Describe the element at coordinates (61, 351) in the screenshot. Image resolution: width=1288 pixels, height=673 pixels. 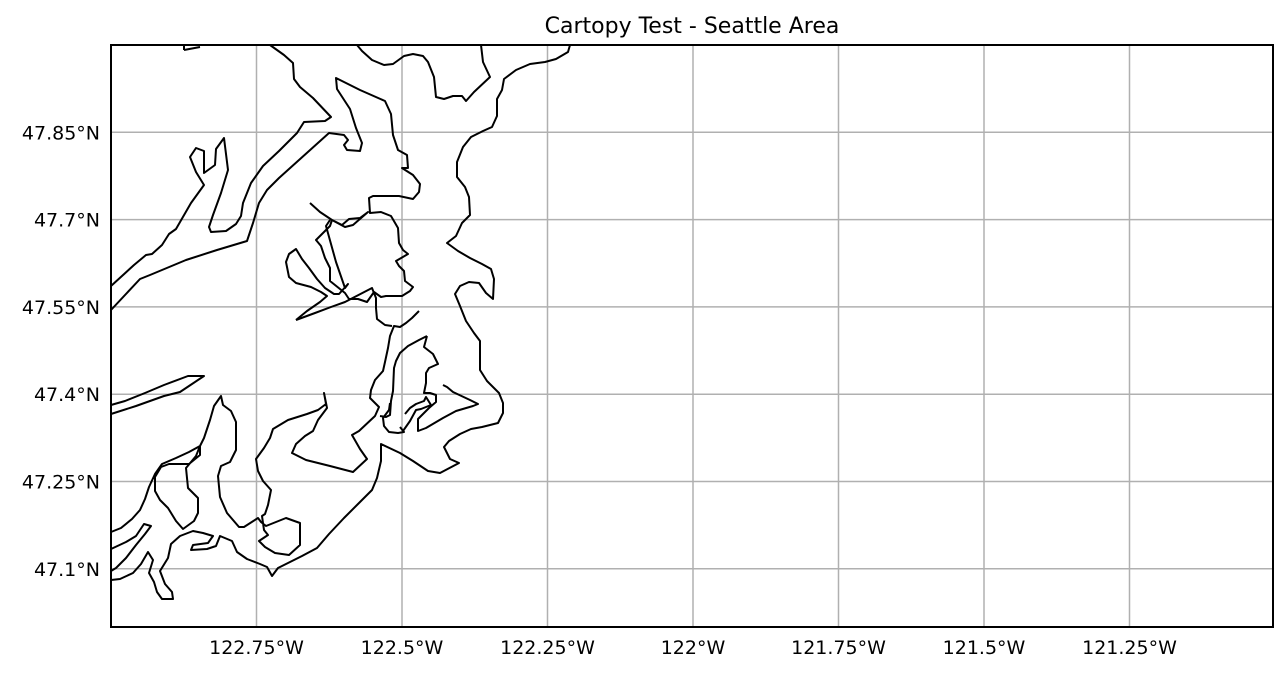
I see `y-tick-labels: 47.85°N 47.7°N 47.55°N 47.4°N 47.25°N 47.1°N` at that location.